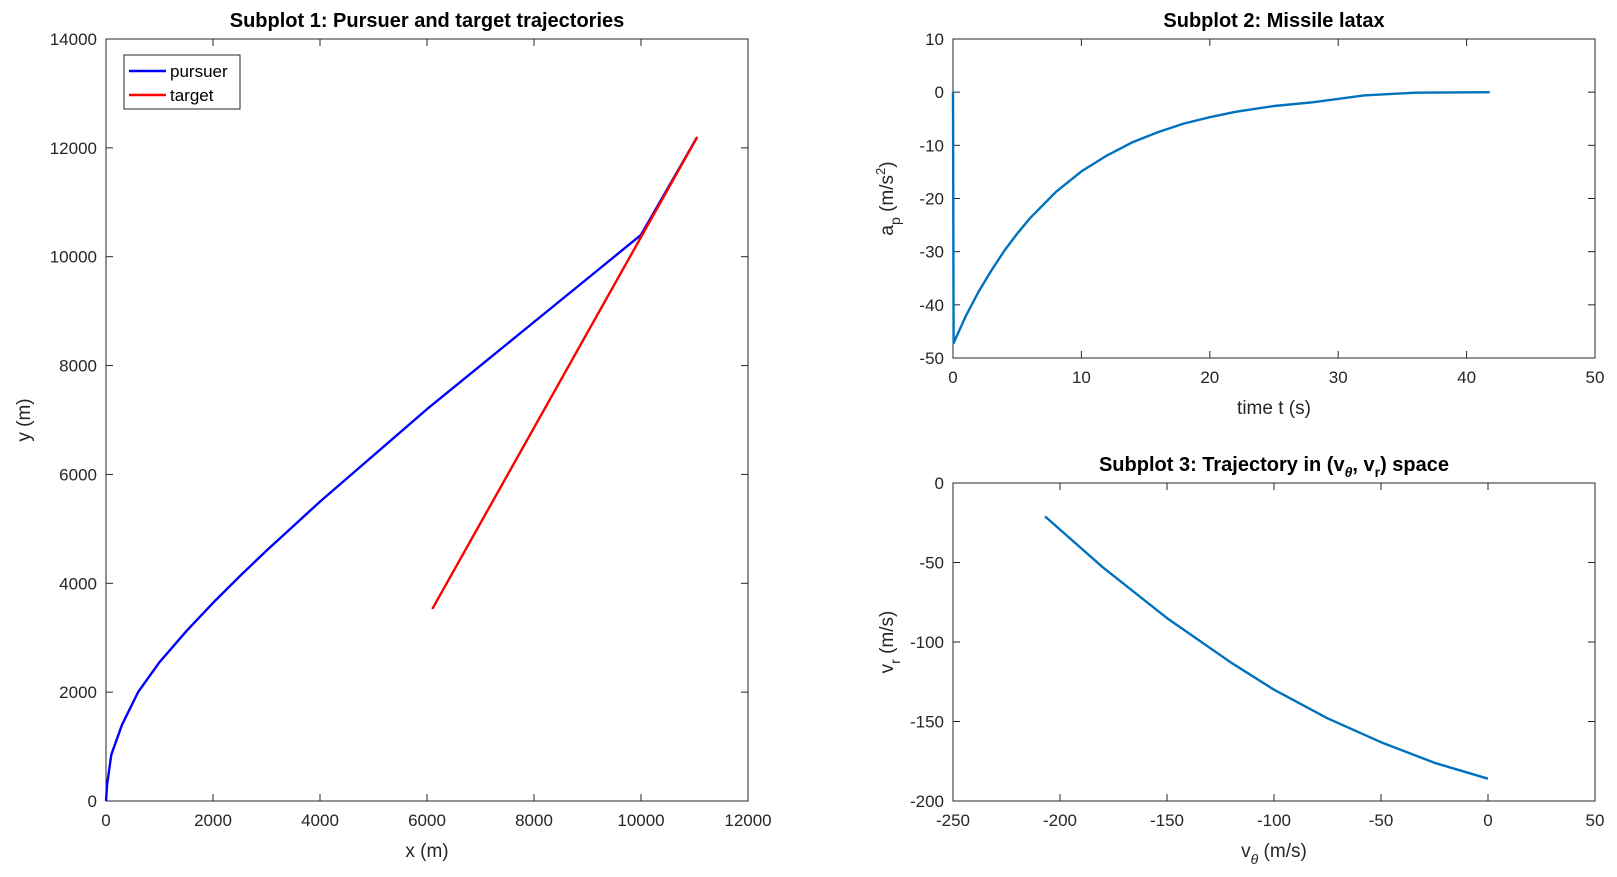  What do you see at coordinates (953, 820) in the screenshot?
I see `subplot-3-xtick-label: -250` at bounding box center [953, 820].